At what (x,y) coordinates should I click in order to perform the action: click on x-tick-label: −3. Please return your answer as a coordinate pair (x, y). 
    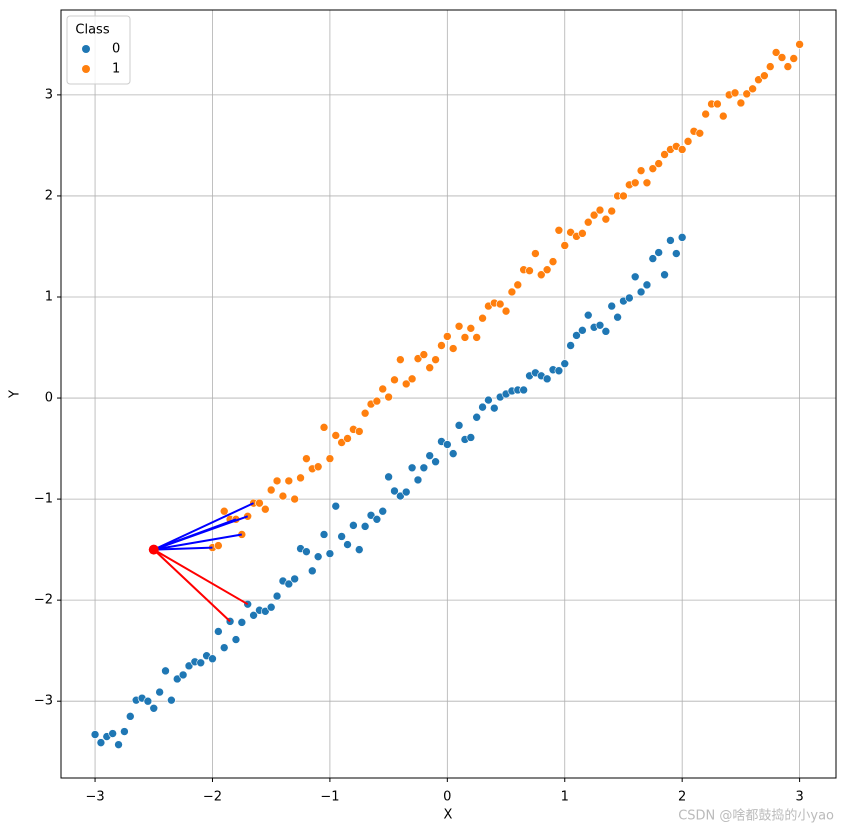
    Looking at the image, I should click on (94, 797).